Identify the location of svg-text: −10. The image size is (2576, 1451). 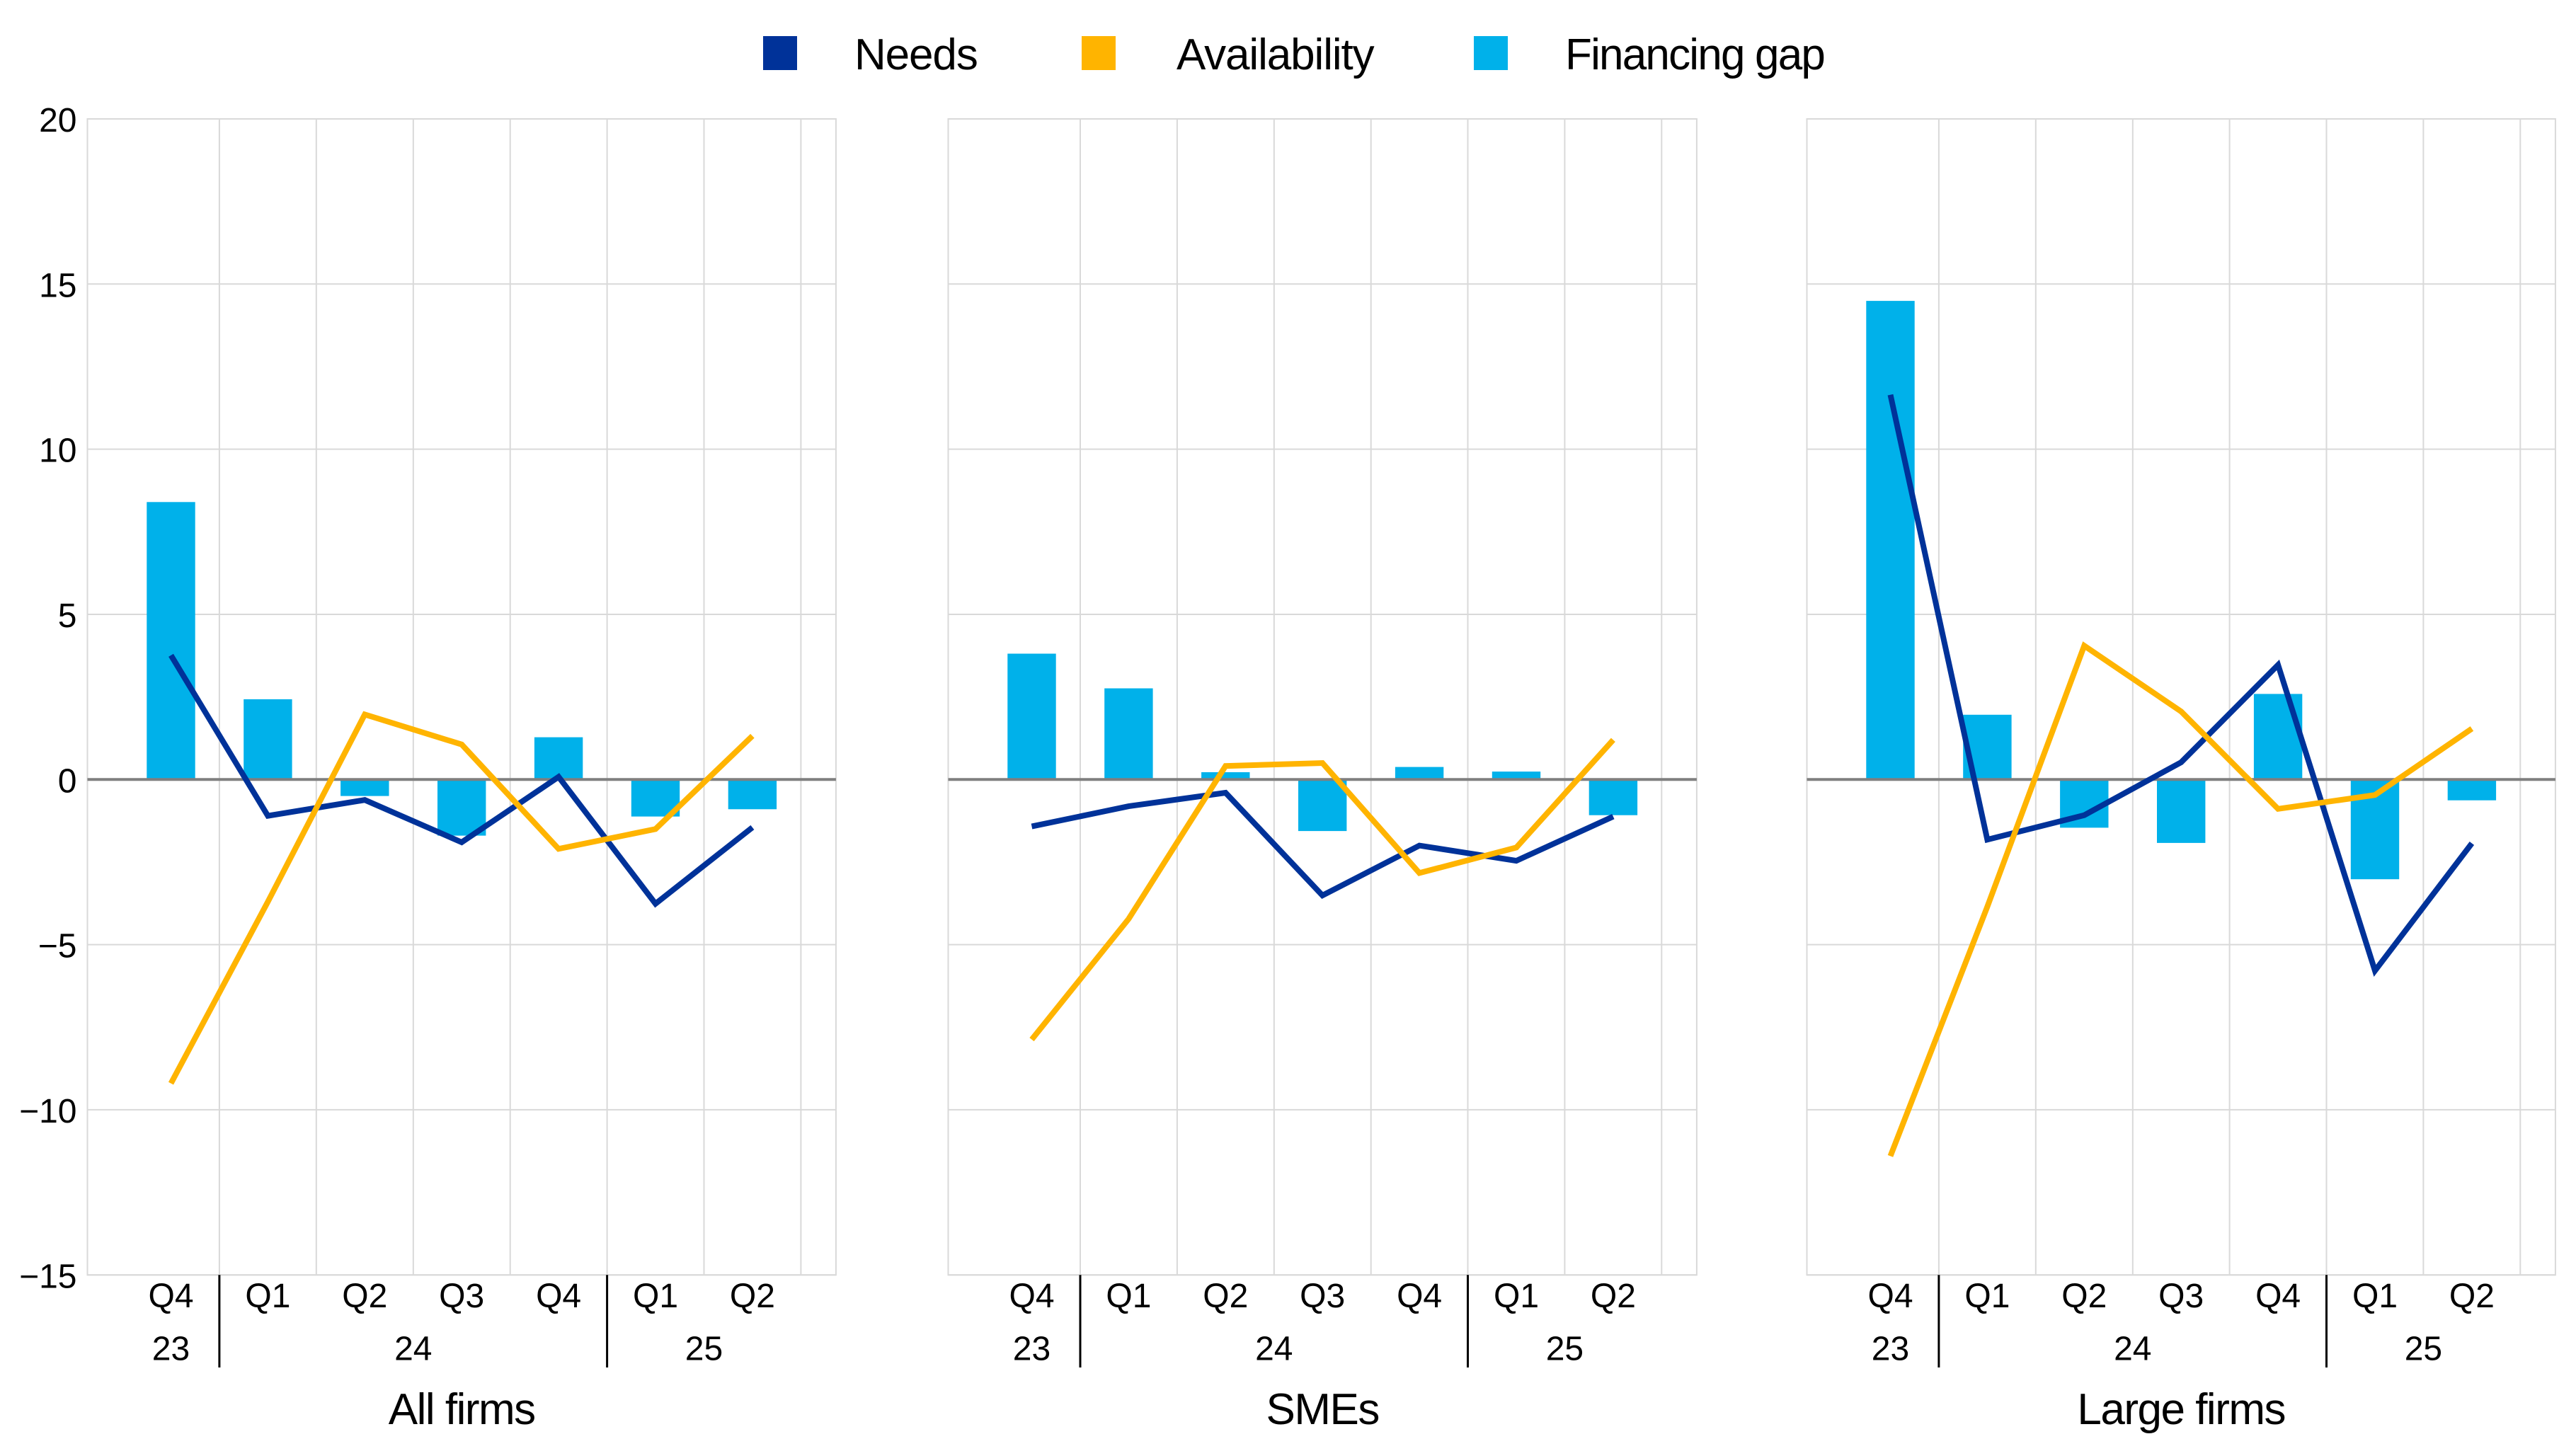
(47, 1111).